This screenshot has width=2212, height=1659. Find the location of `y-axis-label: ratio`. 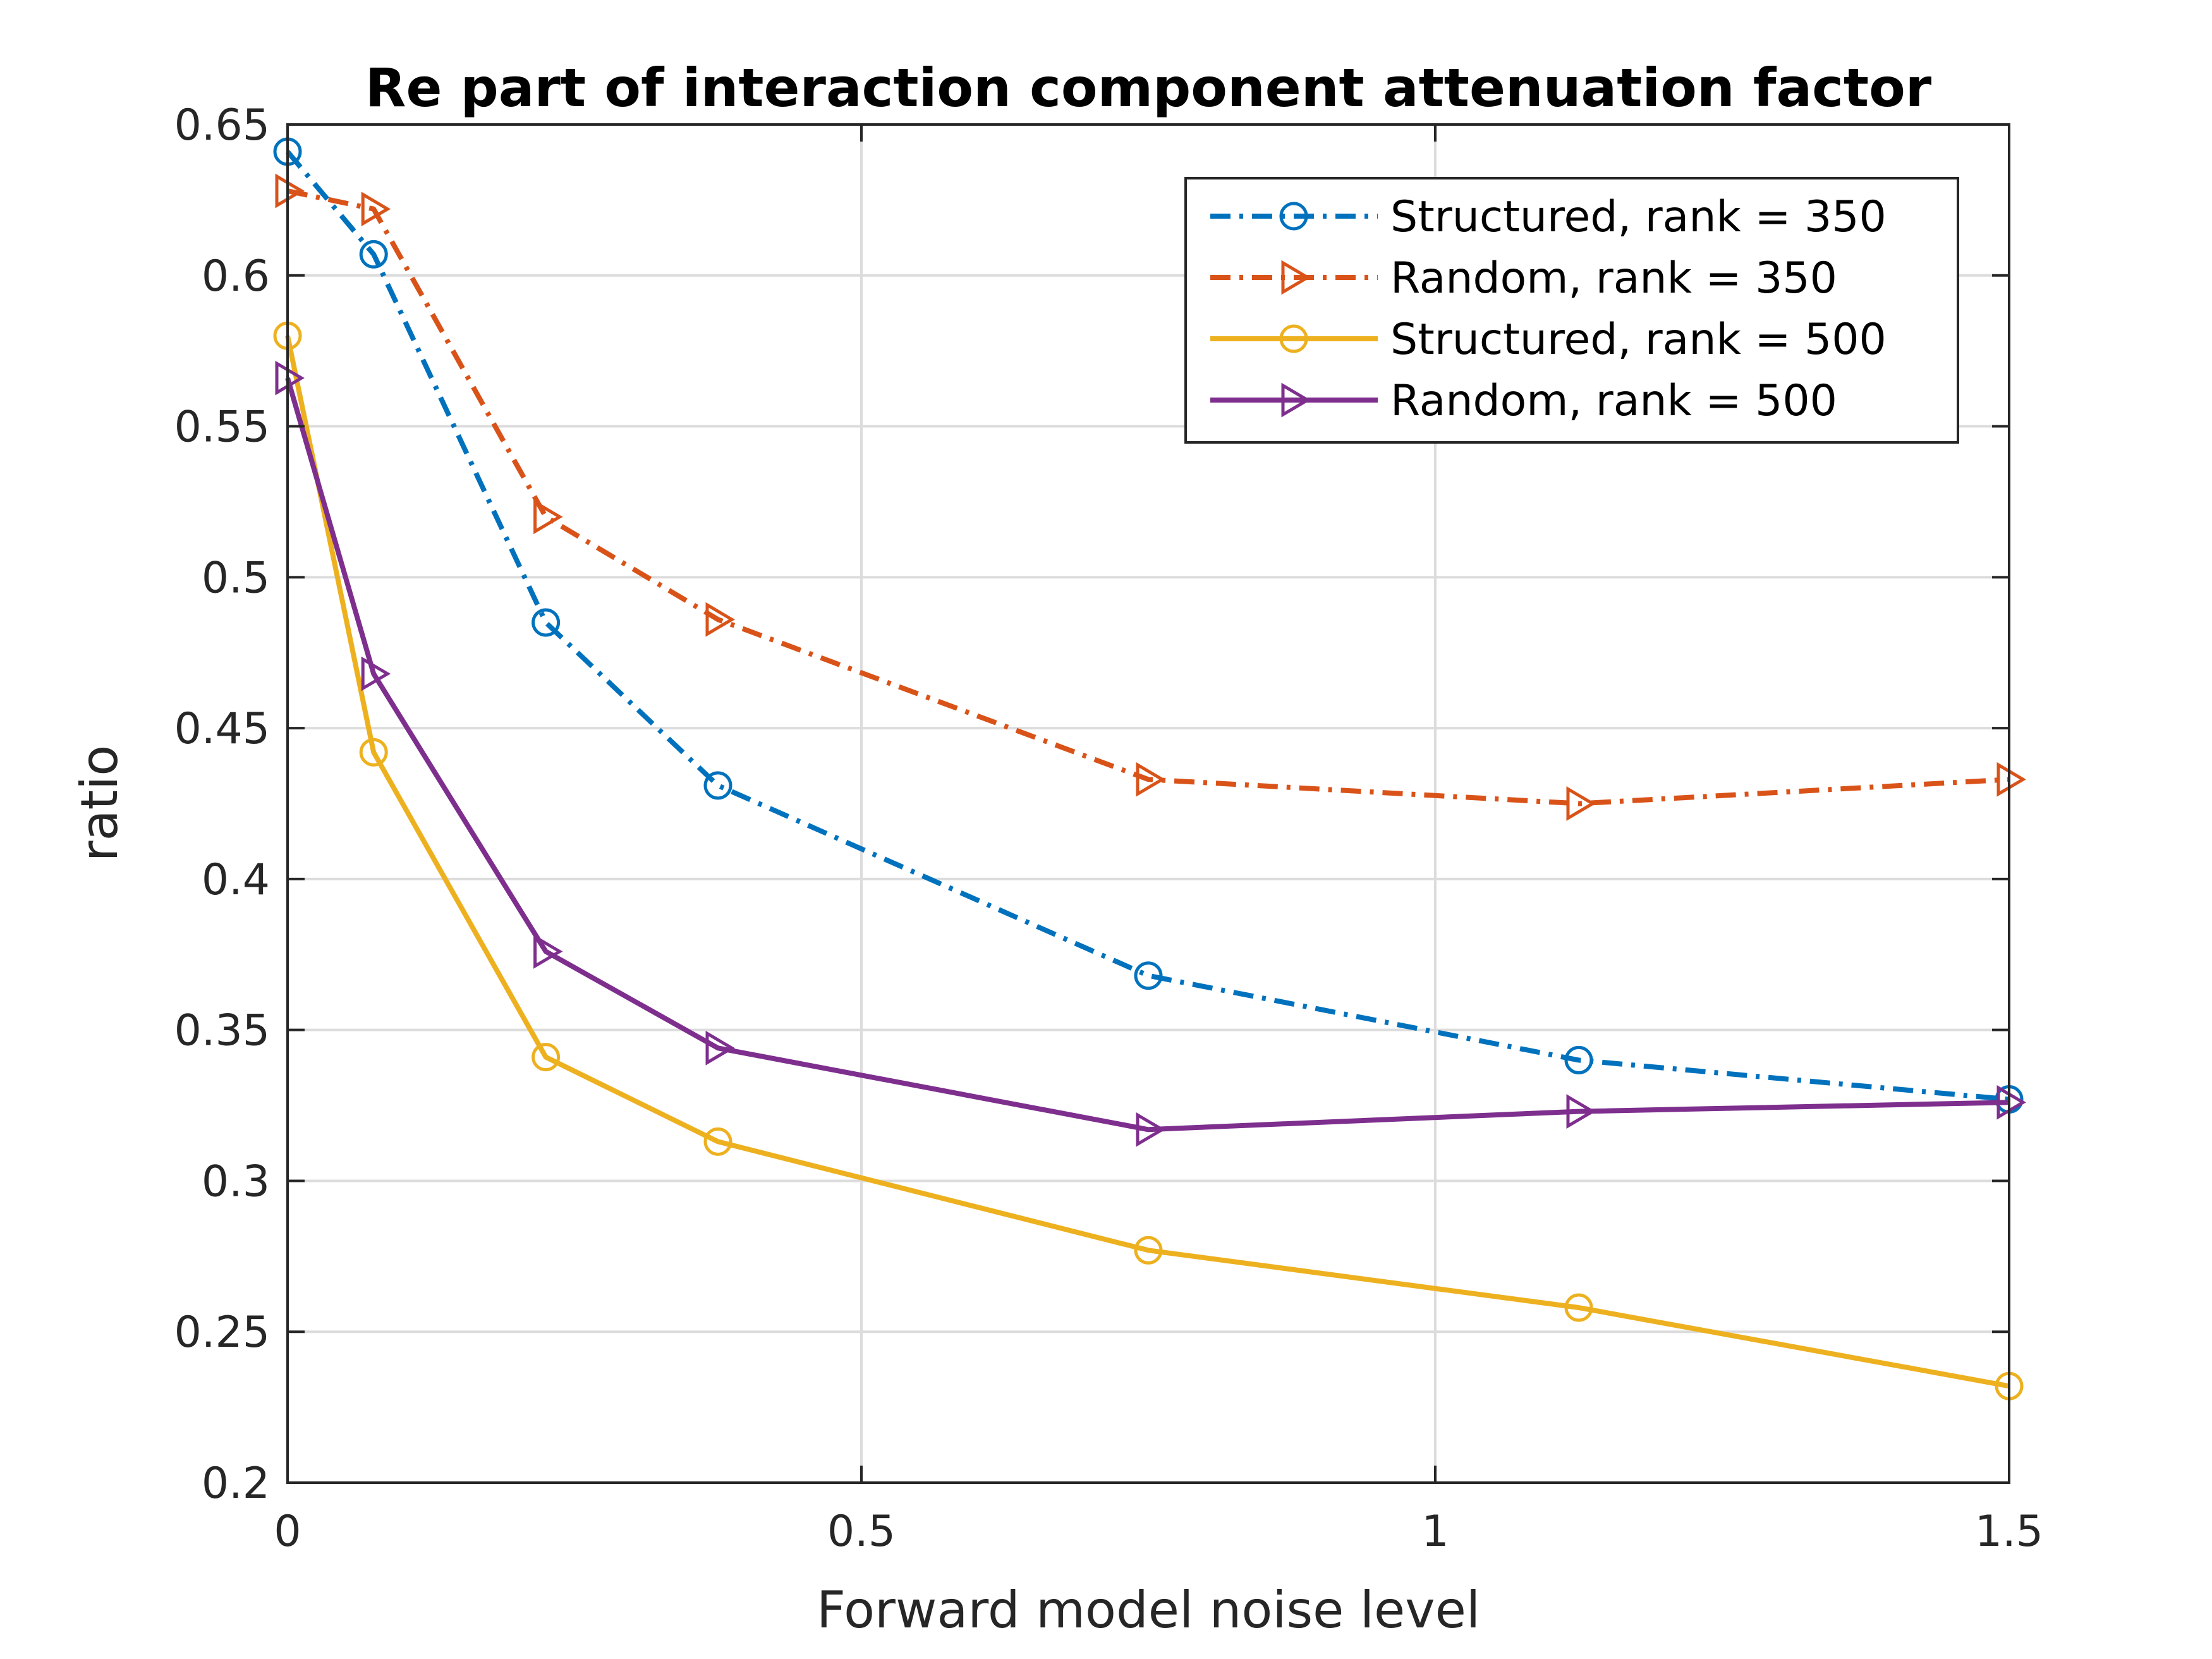

y-axis-label: ratio is located at coordinates (99, 803).